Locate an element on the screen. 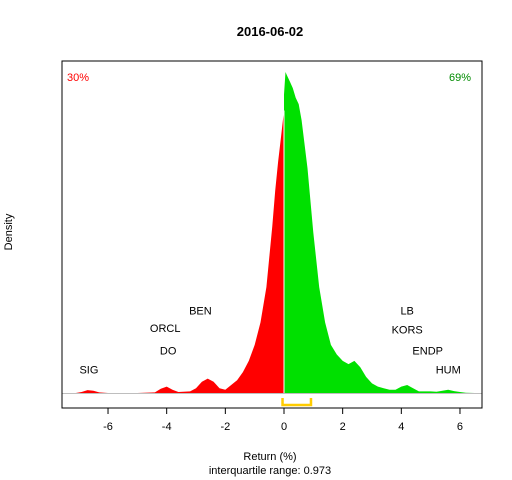 Image resolution: width=512 pixels, height=480 pixels. ticker-label-do: DO is located at coordinates (168, 351).